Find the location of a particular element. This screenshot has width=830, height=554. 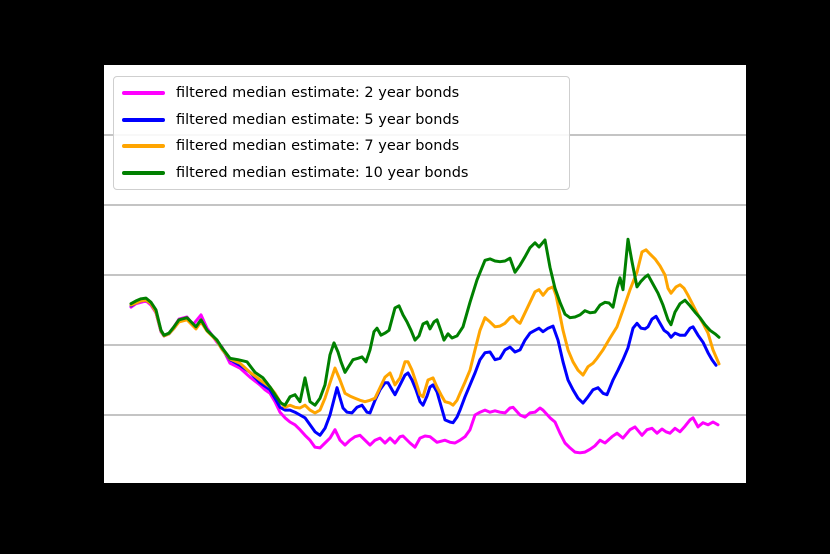

legend-item: filtered median estimate: 5 year bonds is located at coordinates (345, 120).